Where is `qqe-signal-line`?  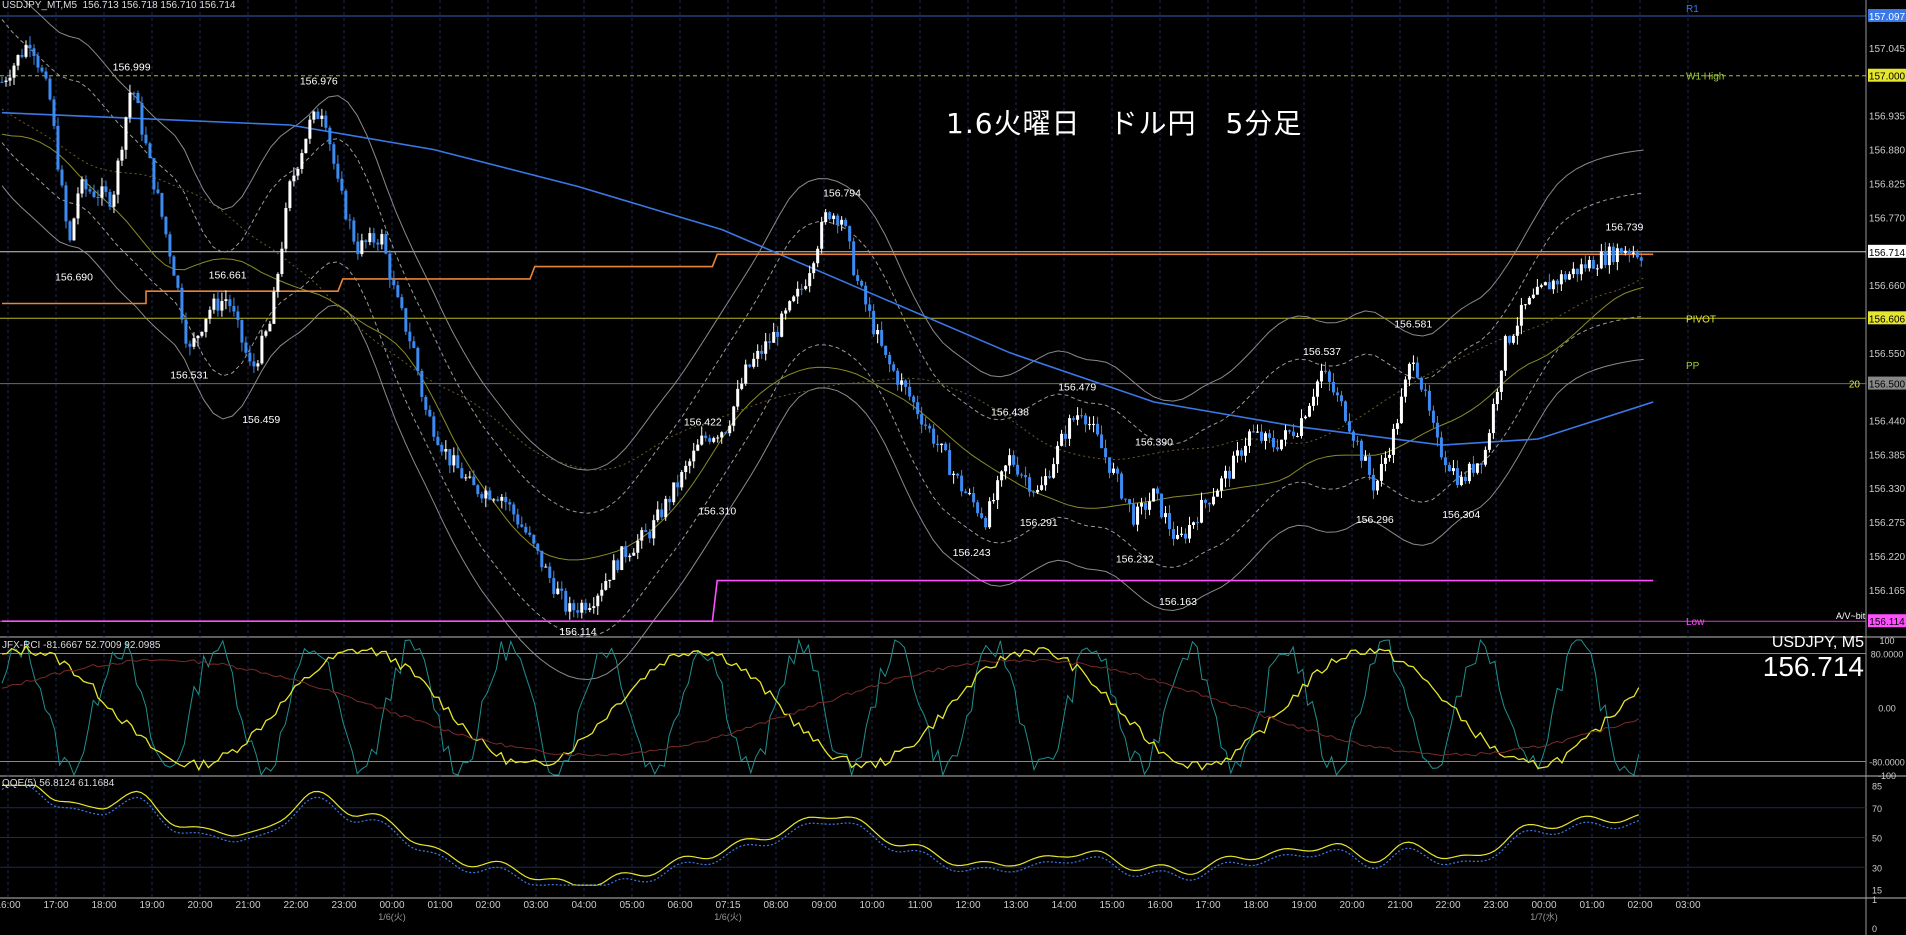
qqe-signal-line is located at coordinates (820, 835).